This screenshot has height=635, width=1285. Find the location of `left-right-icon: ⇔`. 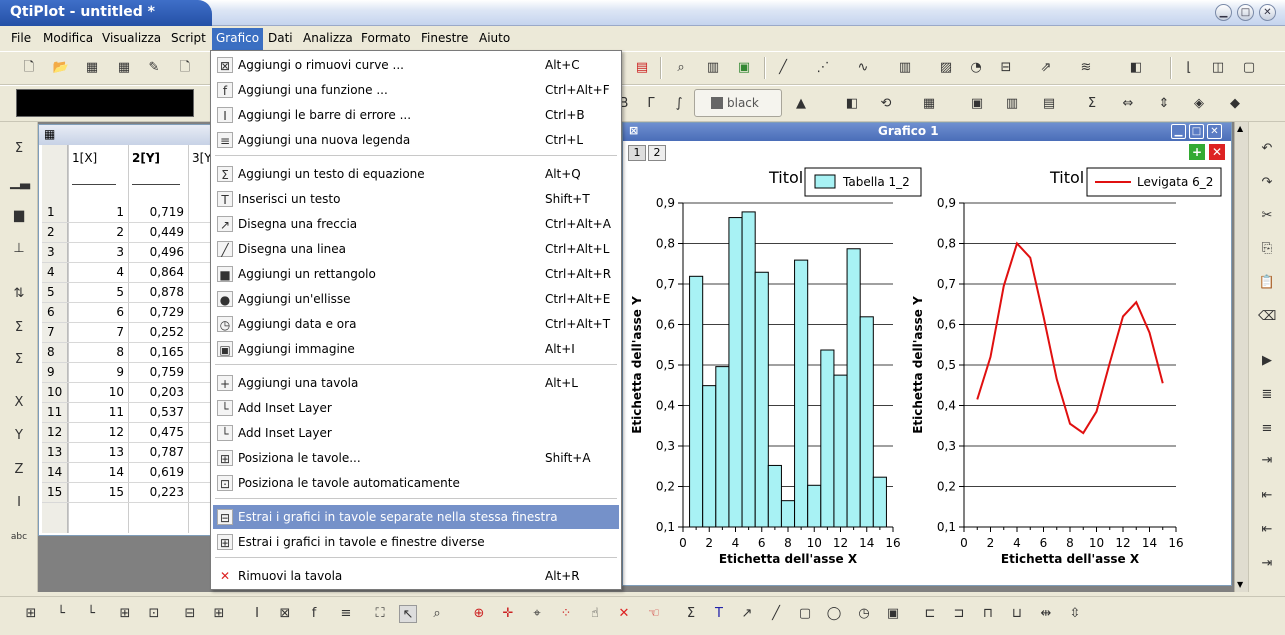

left-right-icon: ⇔ is located at coordinates (1128, 103).